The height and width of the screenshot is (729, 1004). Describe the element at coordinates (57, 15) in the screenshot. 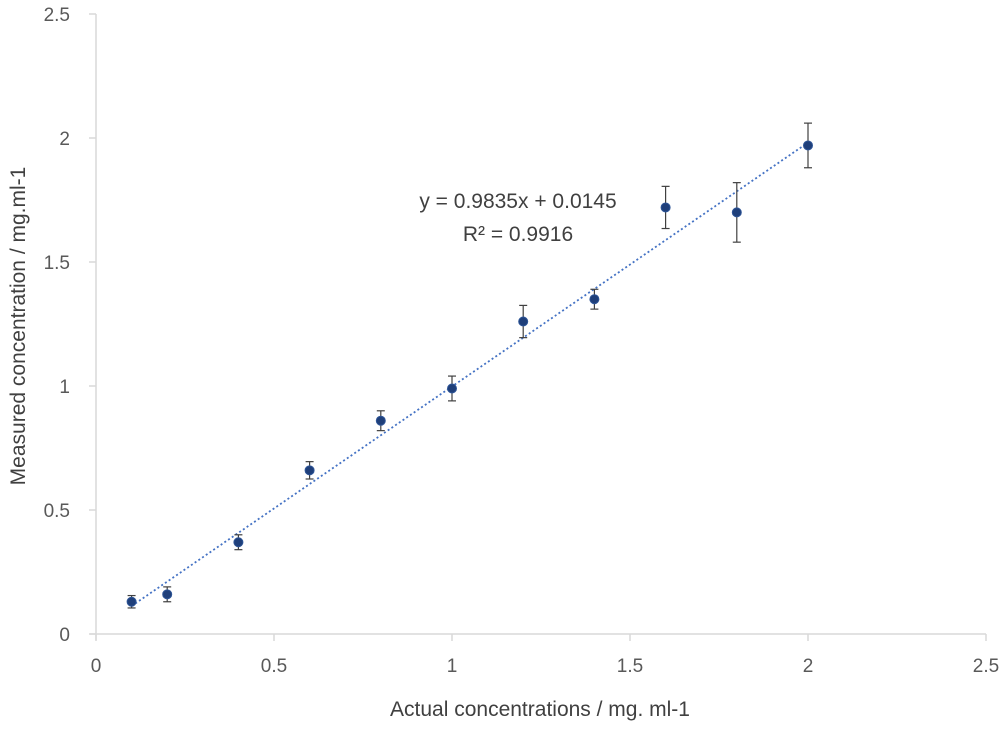

I see `y-tick-label: 2.5` at that location.